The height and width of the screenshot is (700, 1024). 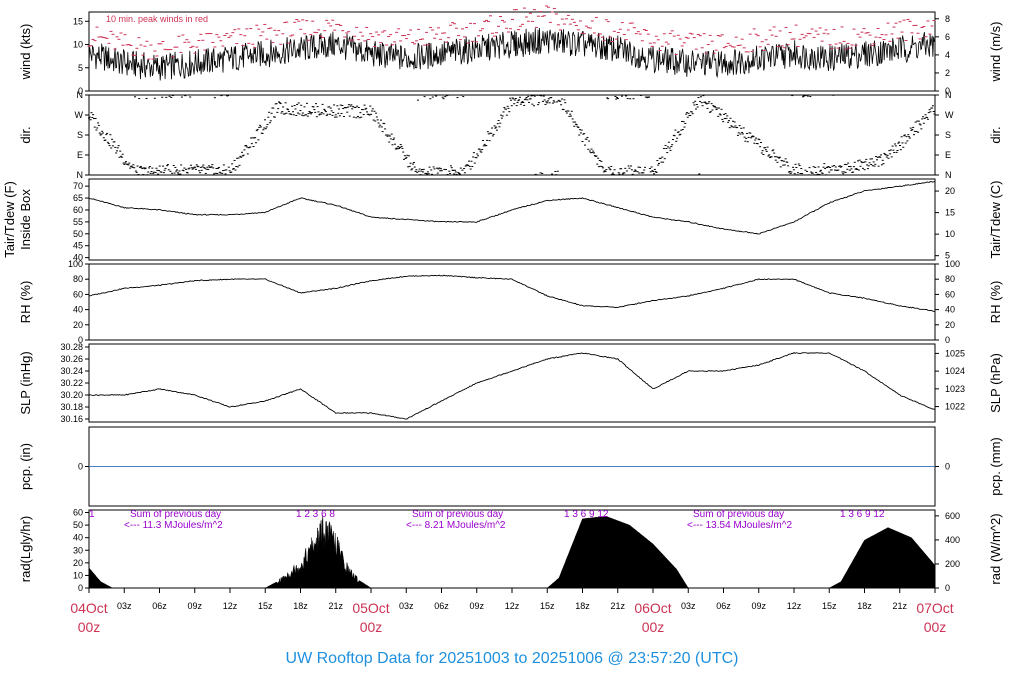 What do you see at coordinates (71, 395) in the screenshot?
I see `ytick-label-left-slp: 30.20` at bounding box center [71, 395].